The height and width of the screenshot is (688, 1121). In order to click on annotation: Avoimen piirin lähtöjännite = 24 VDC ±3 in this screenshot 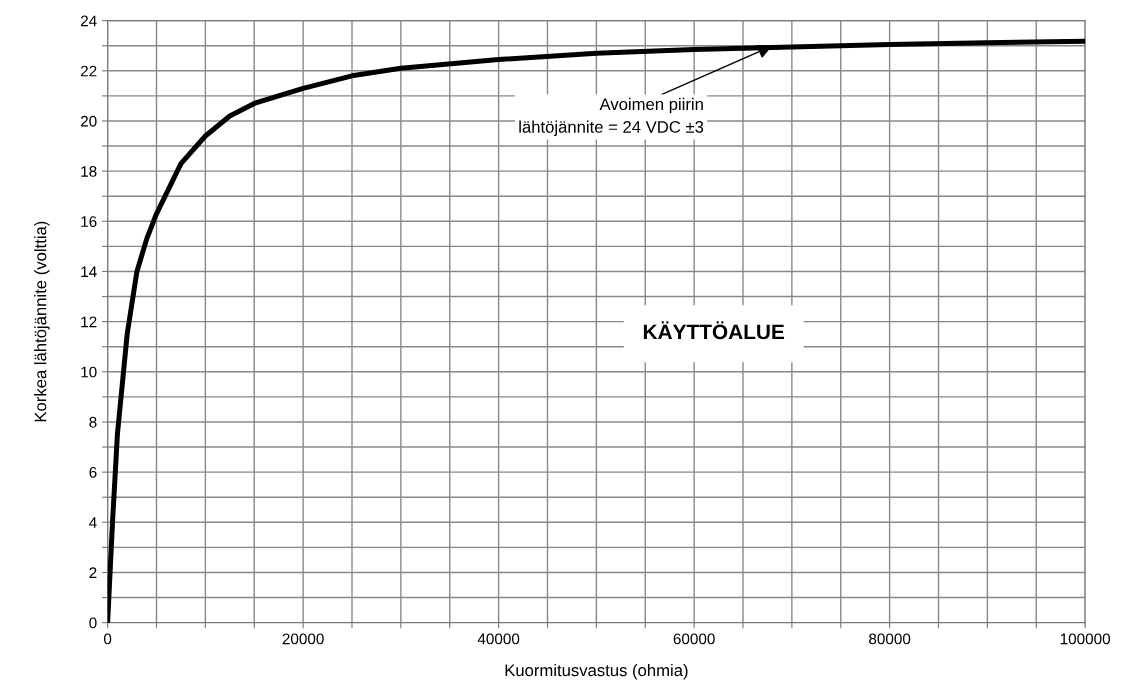, I will do `click(611, 117)`.